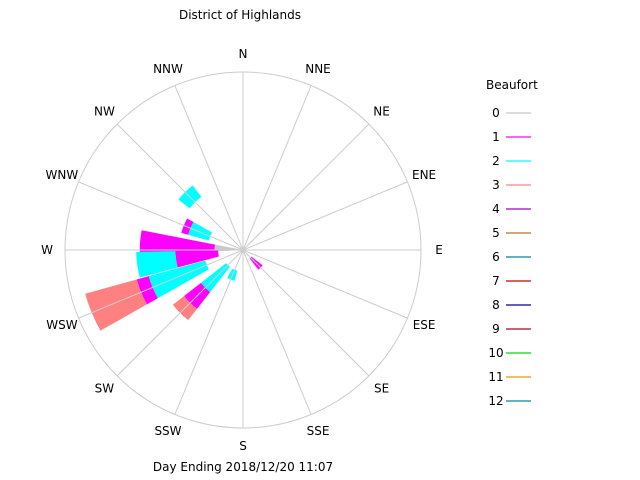 This screenshot has width=640, height=480. What do you see at coordinates (318, 431) in the screenshot?
I see `direction-label: SSE` at bounding box center [318, 431].